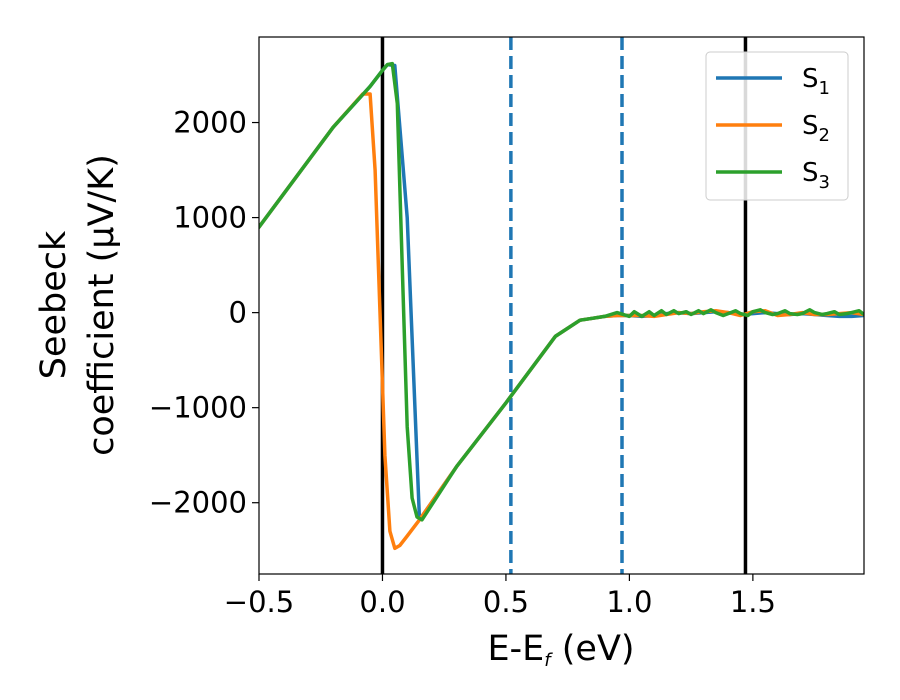 Image resolution: width=900 pixels, height=700 pixels. What do you see at coordinates (54, 304) in the screenshot?
I see `y-axis-label-line-1: Seebeck` at bounding box center [54, 304].